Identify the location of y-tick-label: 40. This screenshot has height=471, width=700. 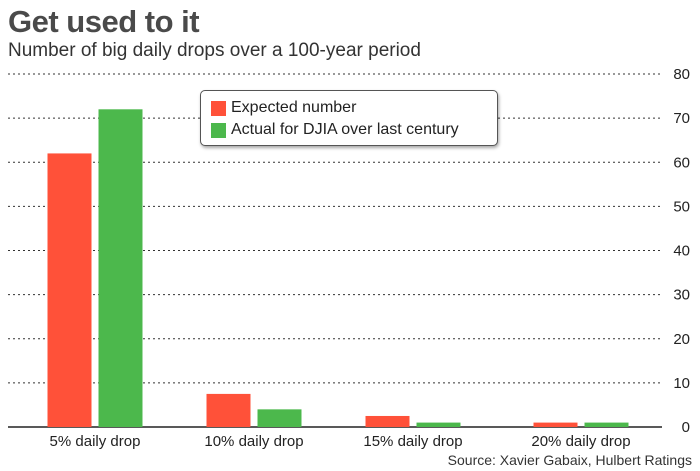
(681, 251).